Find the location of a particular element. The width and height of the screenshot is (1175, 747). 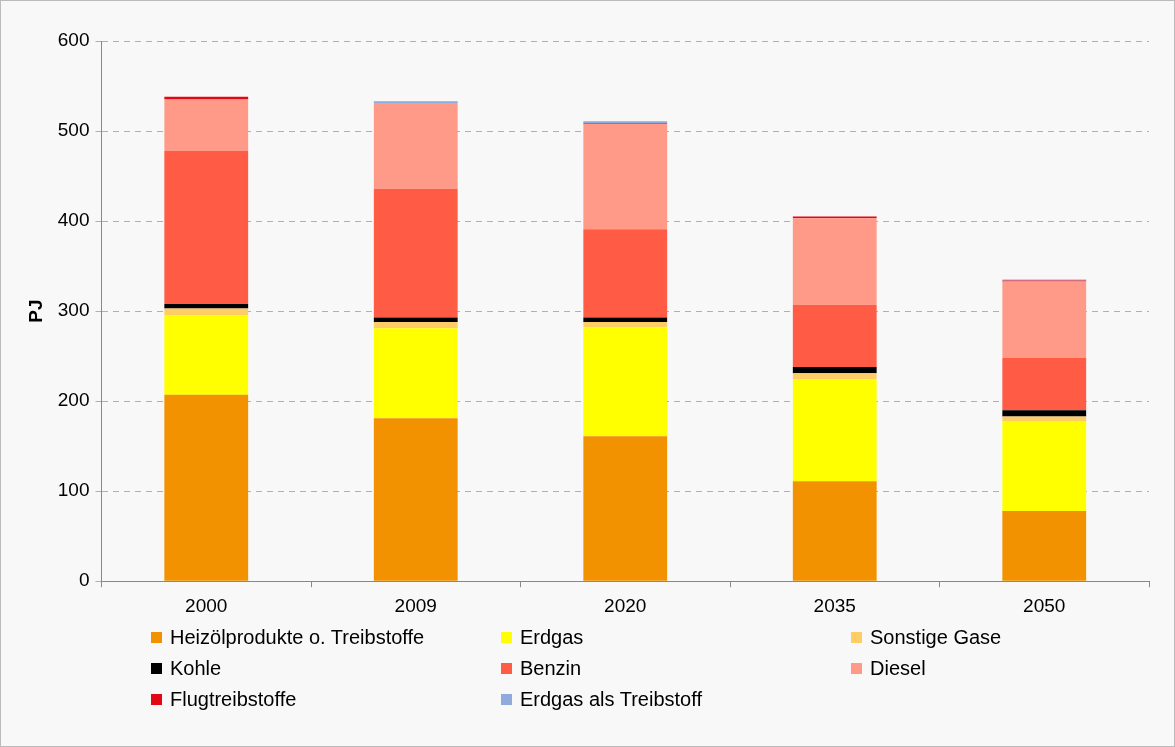

legend-label: Erdgas als Treibstoff is located at coordinates (611, 699).